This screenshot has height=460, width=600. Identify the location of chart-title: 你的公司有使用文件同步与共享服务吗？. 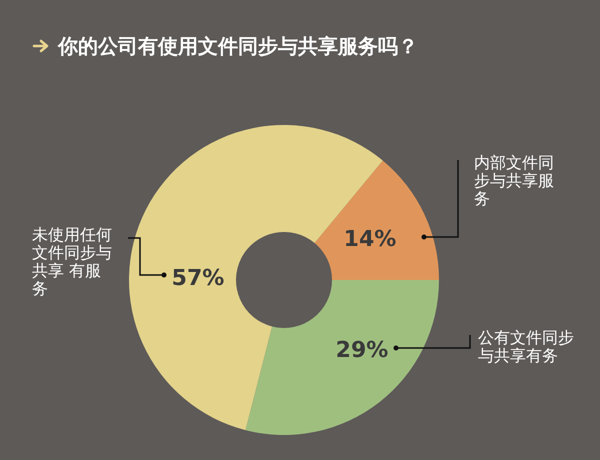
(237, 46).